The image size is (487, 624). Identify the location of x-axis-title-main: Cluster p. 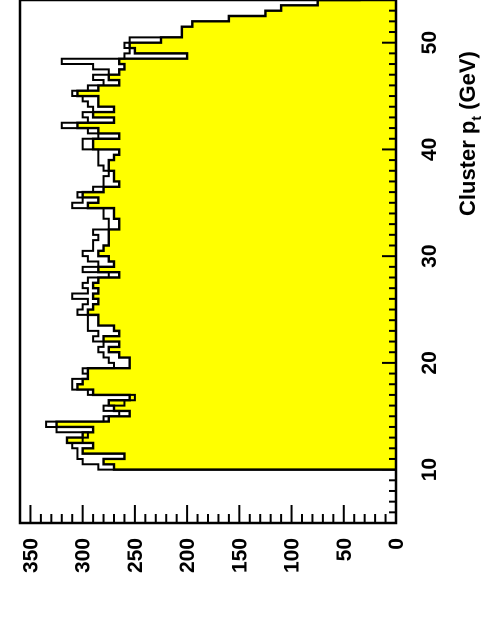
(467, 168).